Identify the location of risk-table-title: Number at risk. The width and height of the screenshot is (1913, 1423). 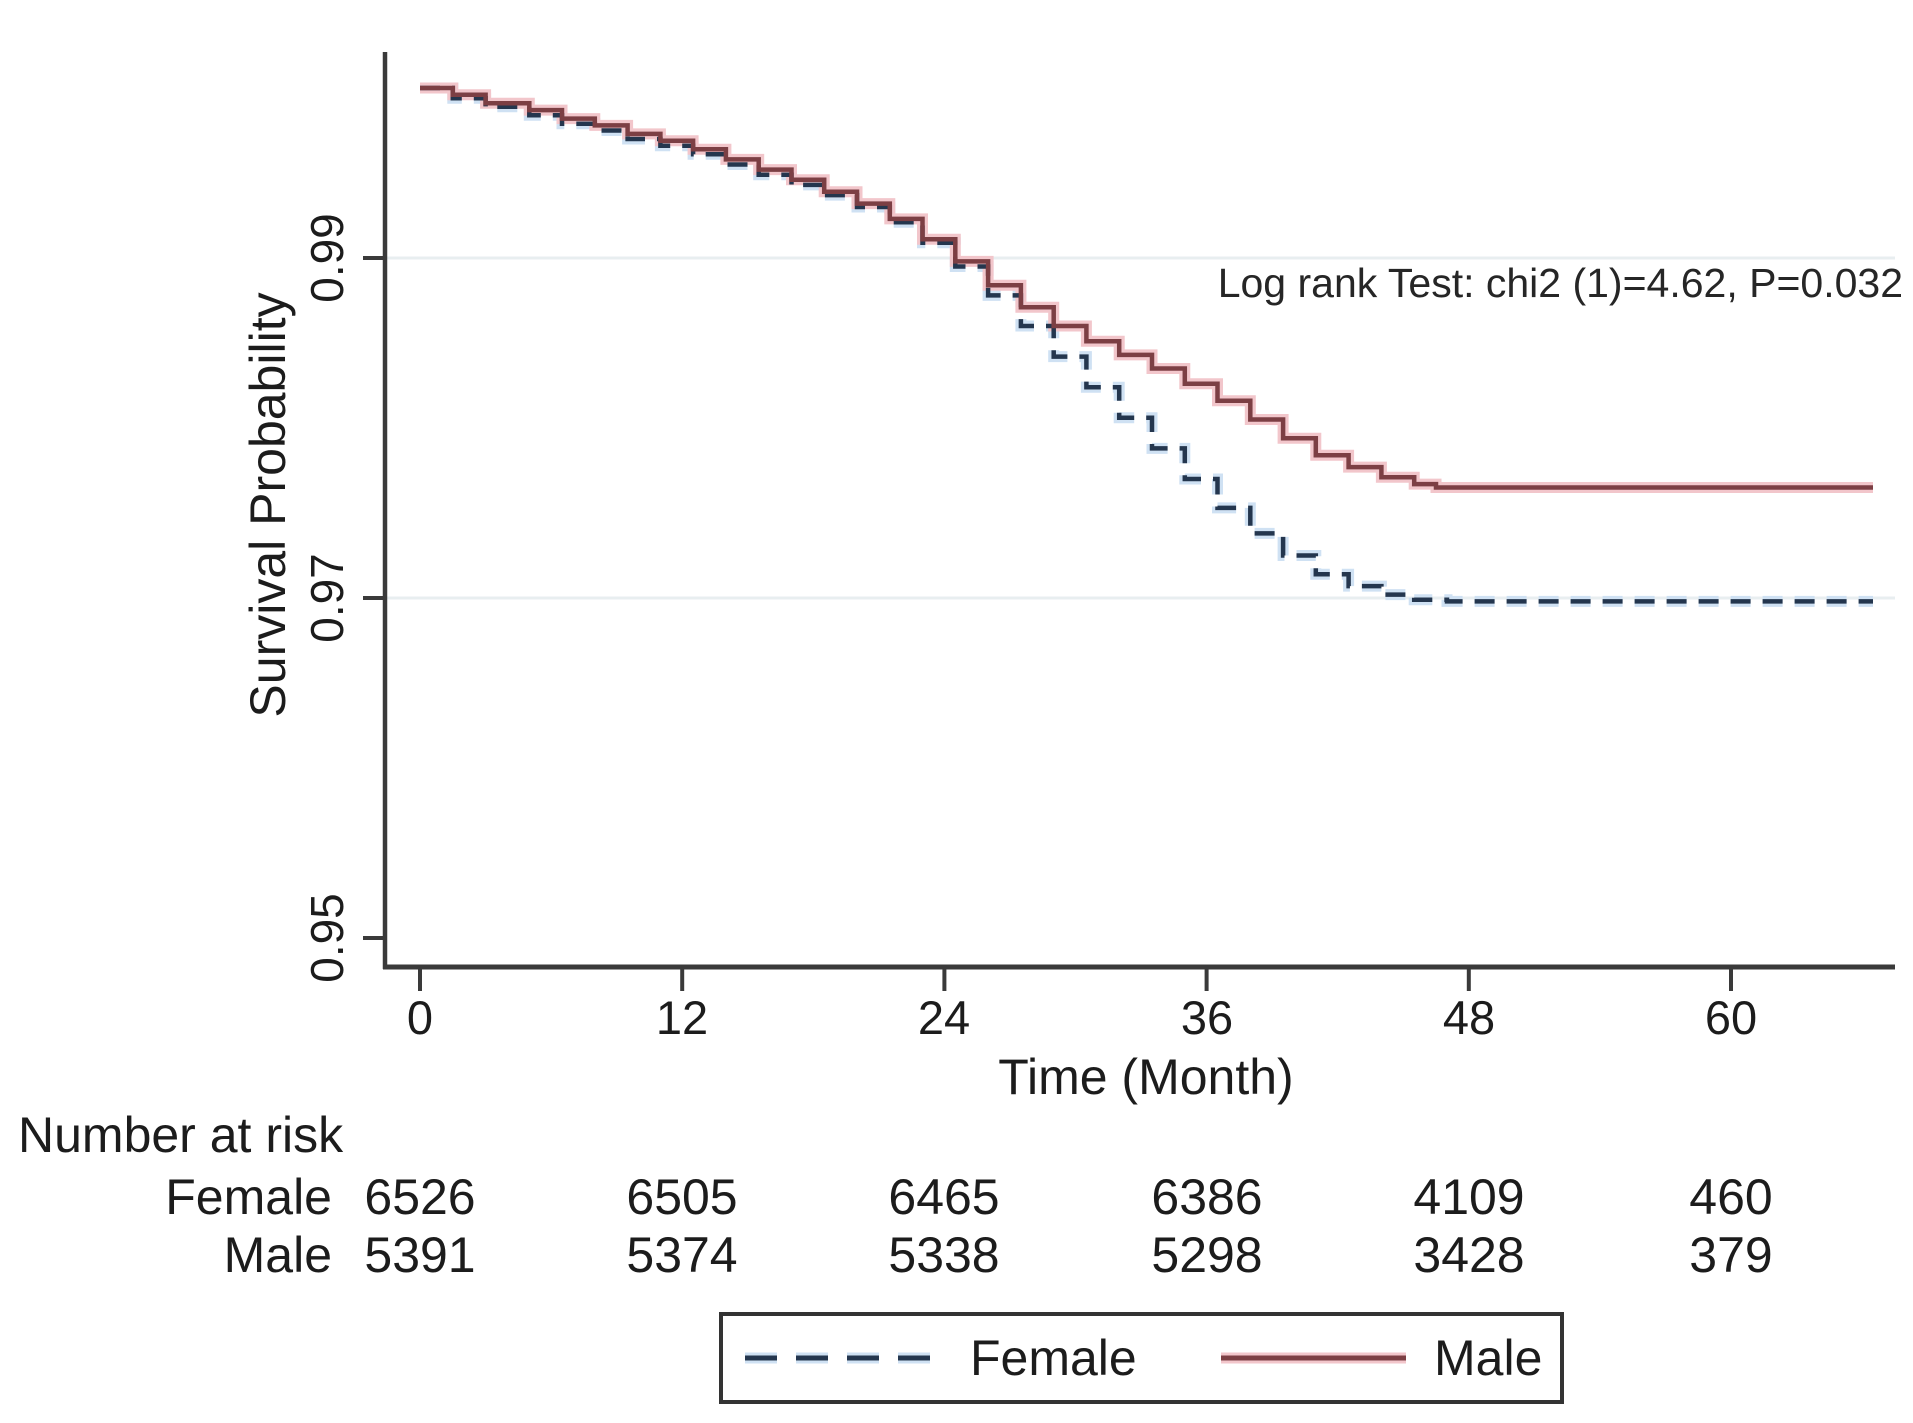
(181, 1135).